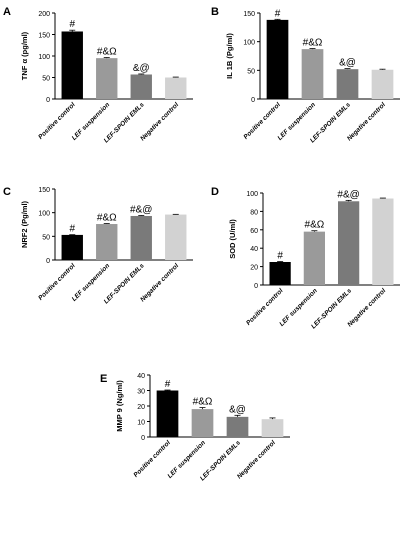  What do you see at coordinates (215, 12) in the screenshot?
I see `panel-label: B` at bounding box center [215, 12].